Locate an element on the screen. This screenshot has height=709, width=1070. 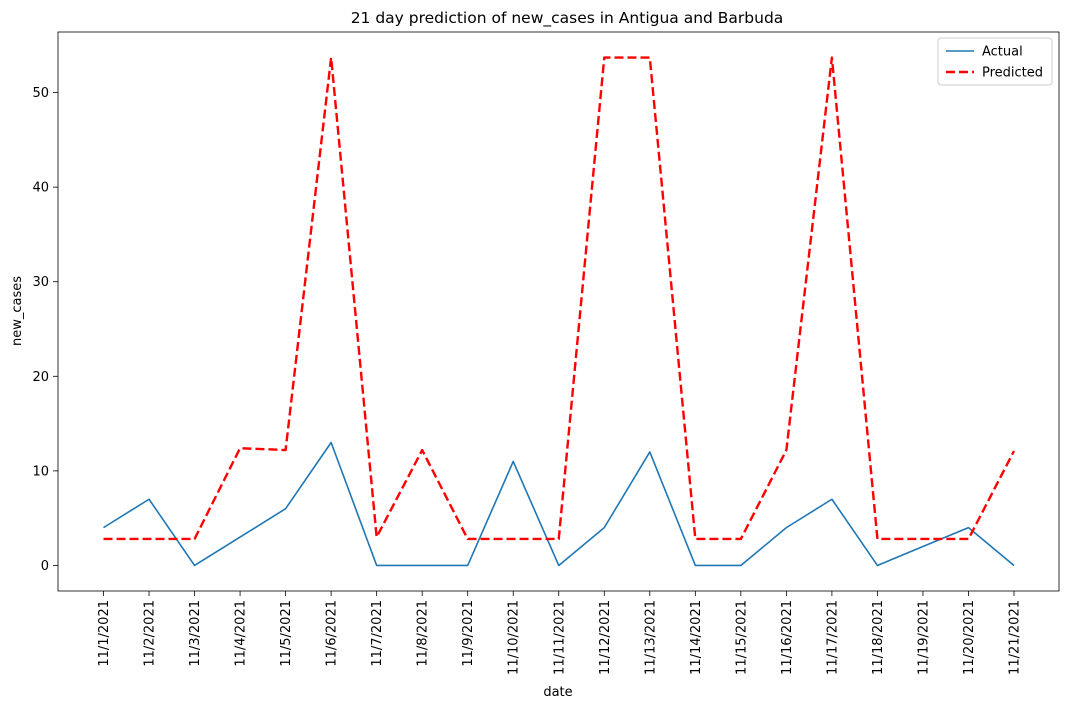
y-axis-ticks: 0 10 20 30 40 50 is located at coordinates (45, 330).